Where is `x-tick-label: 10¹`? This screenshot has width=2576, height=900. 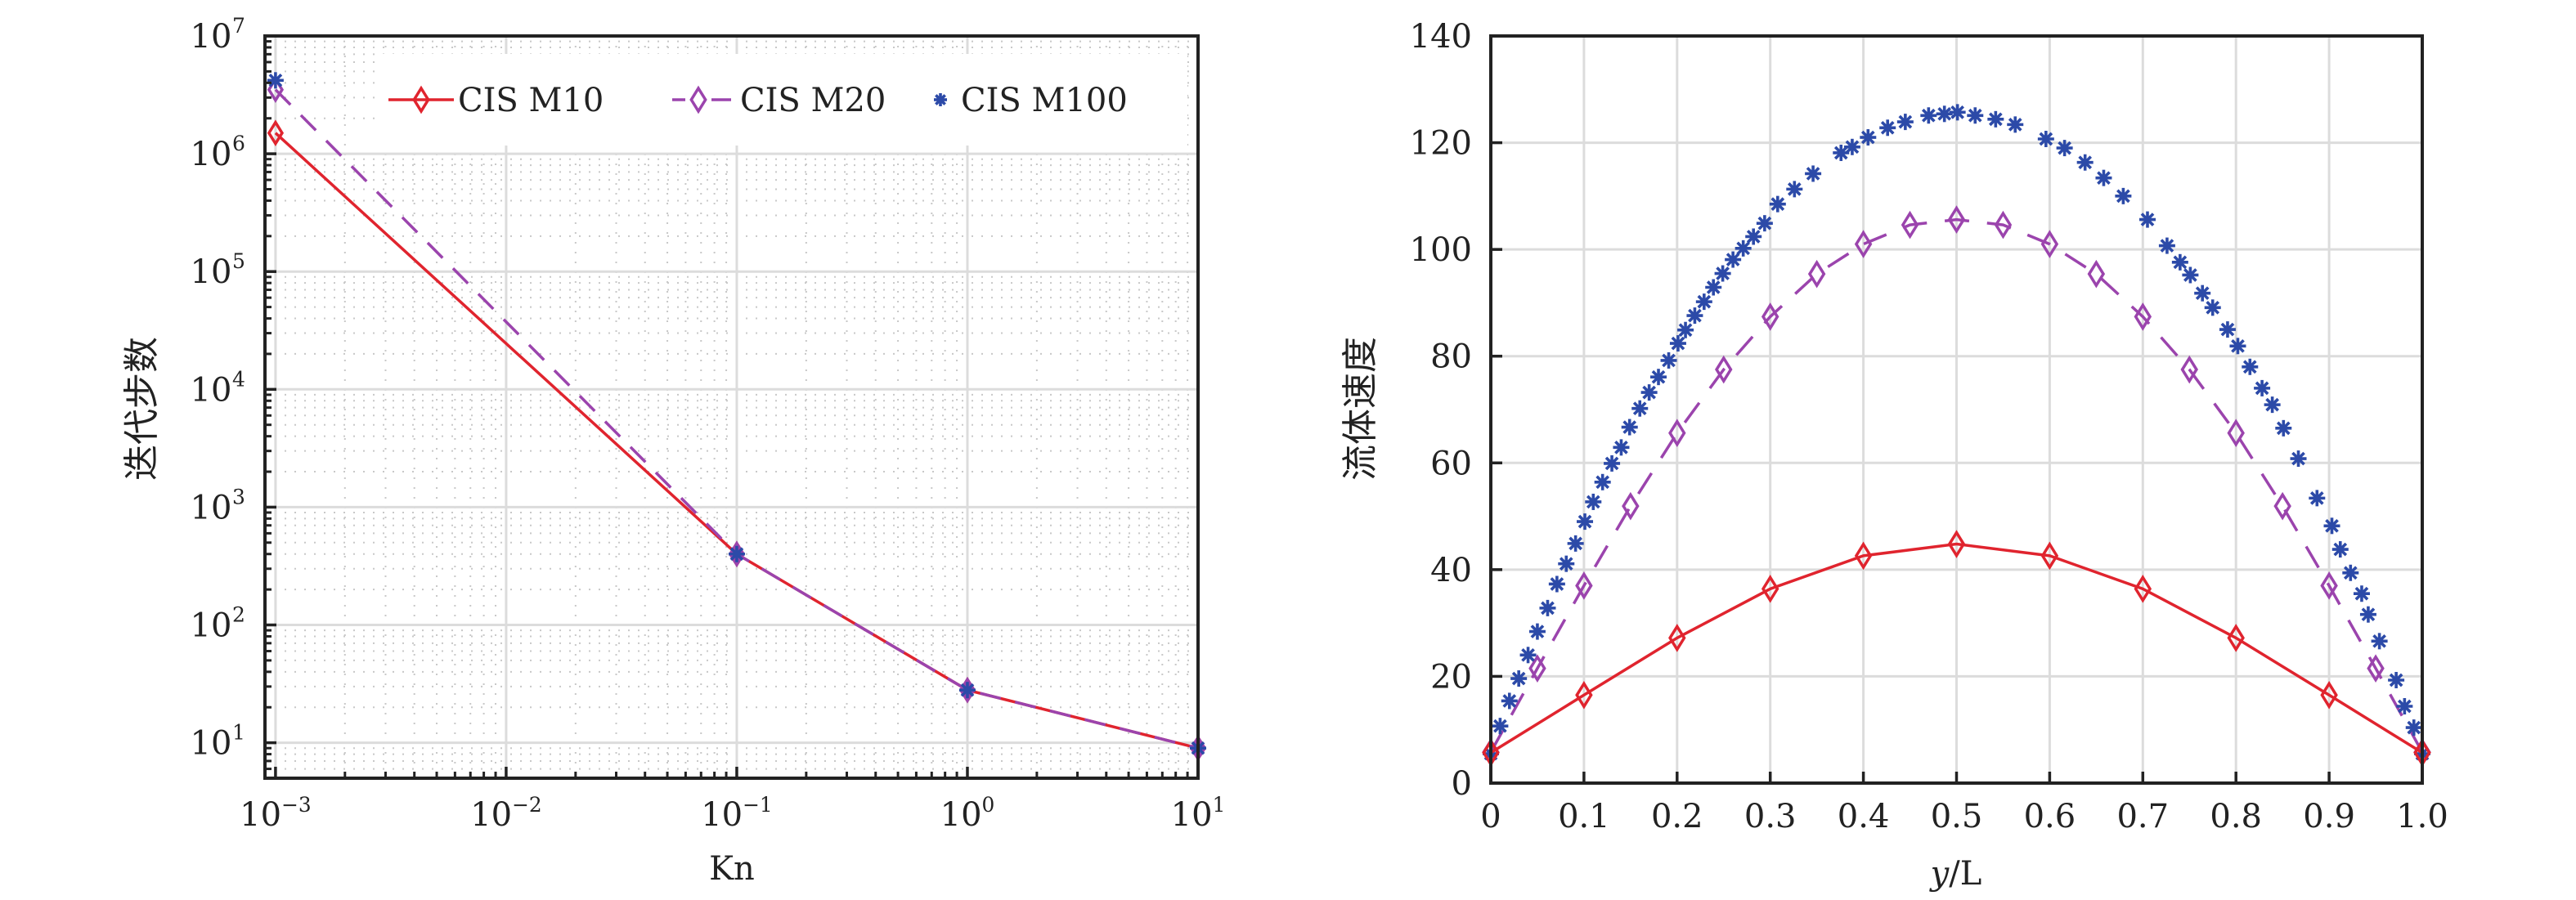 x-tick-label: 10¹ is located at coordinates (1198, 813).